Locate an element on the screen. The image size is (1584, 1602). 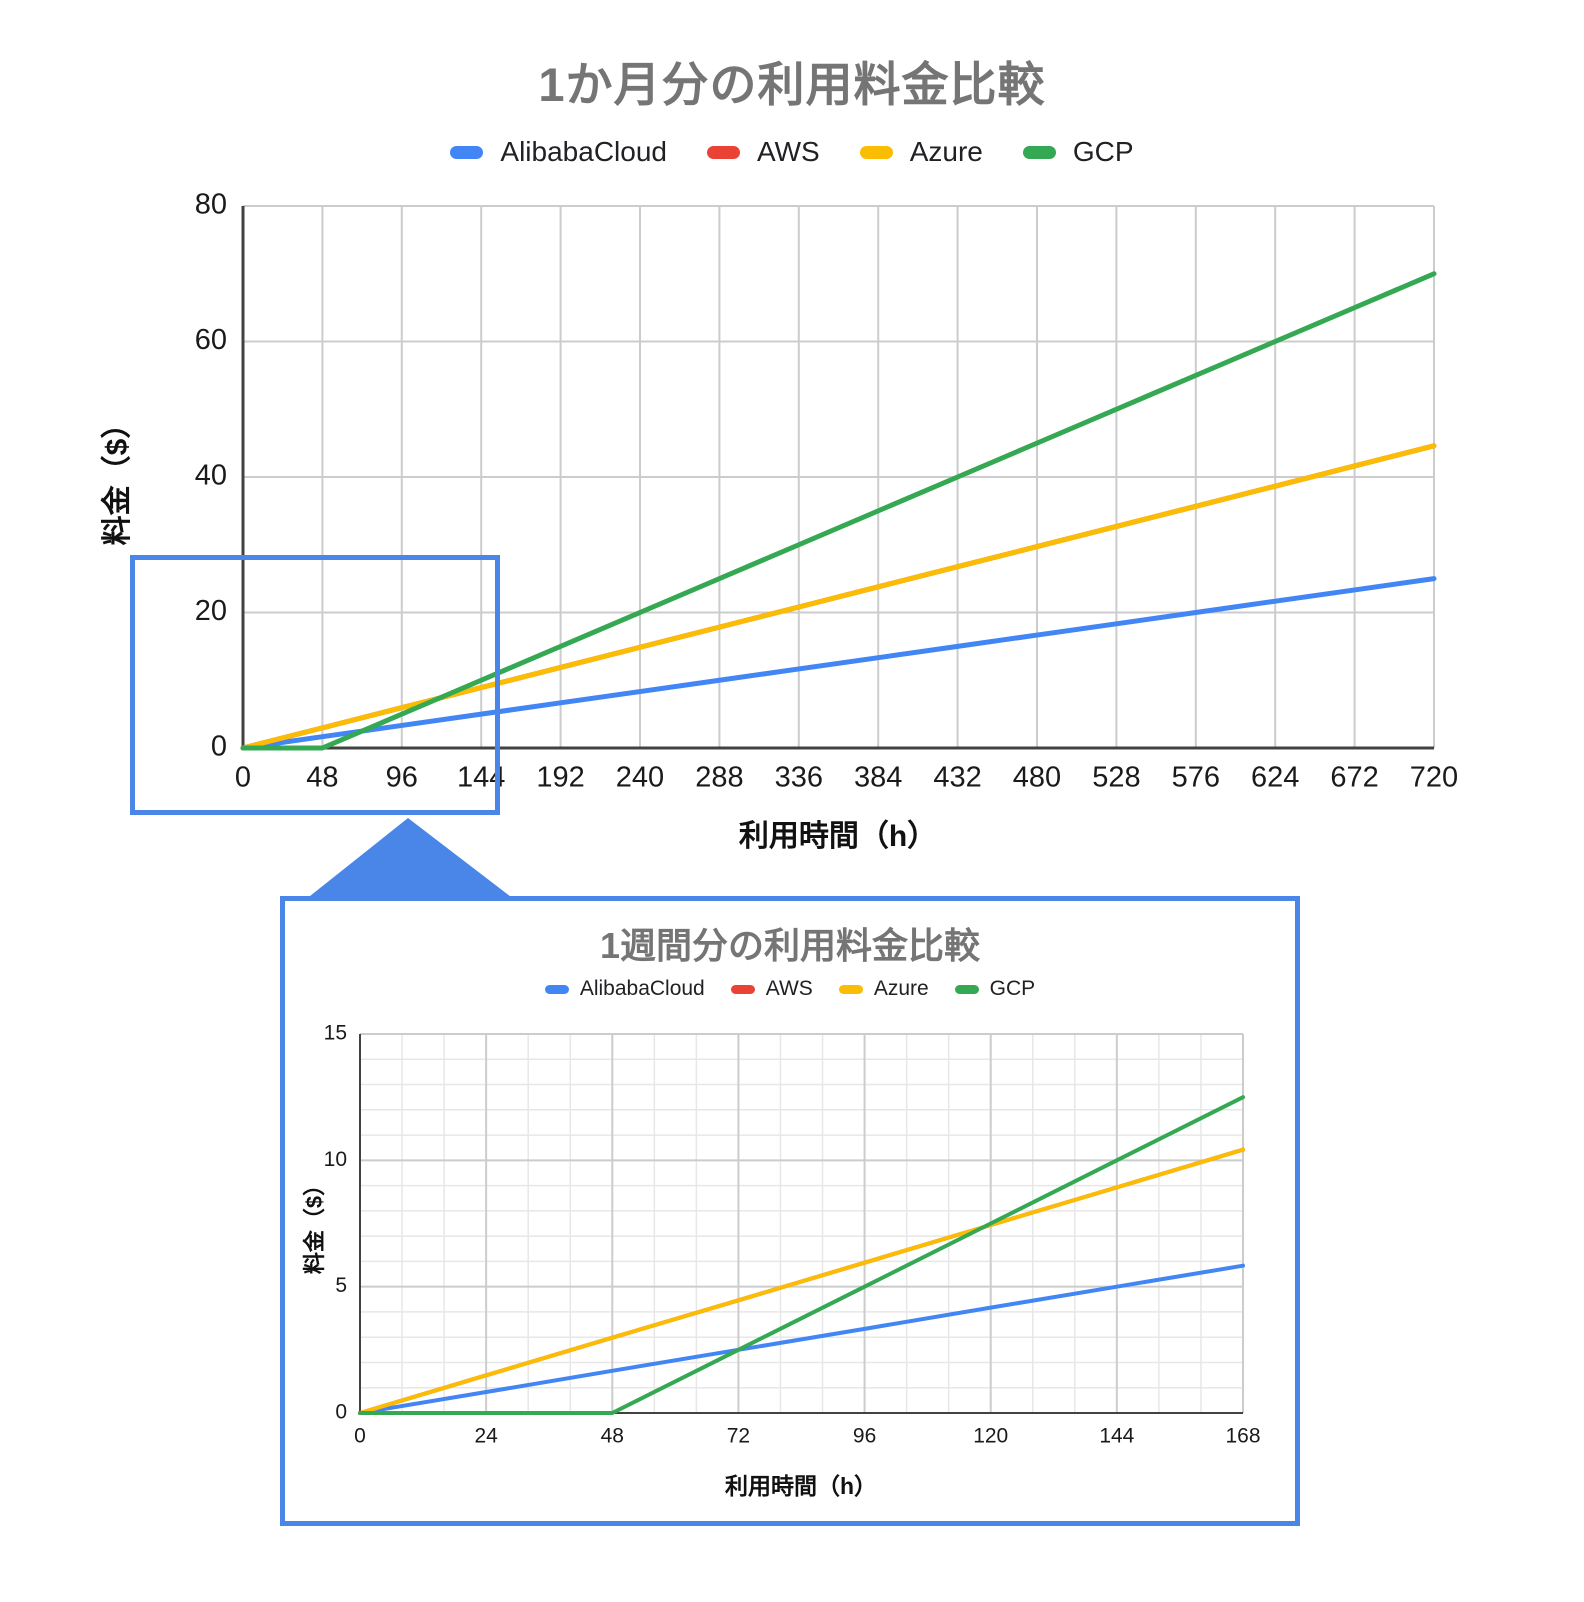
y-tick-label: 5 is located at coordinates (341, 1285).